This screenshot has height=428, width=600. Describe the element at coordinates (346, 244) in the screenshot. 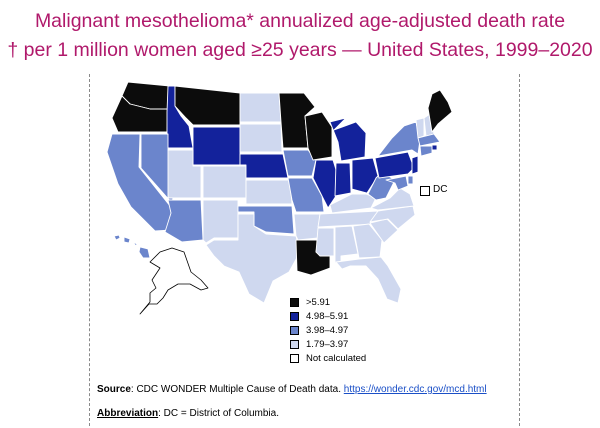

I see `state-AL` at that location.